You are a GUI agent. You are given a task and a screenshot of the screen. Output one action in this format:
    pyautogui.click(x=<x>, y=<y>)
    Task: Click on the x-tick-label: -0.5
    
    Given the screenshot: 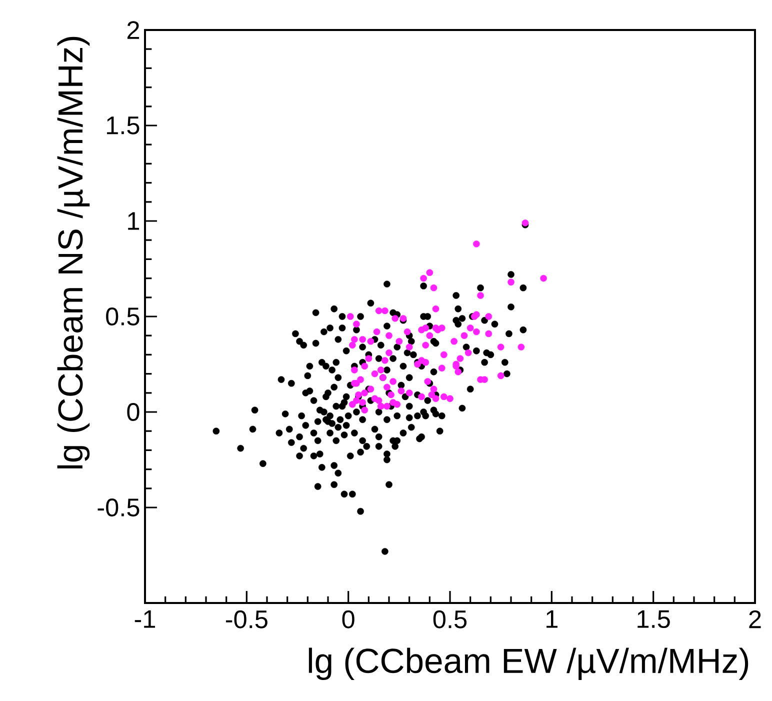 What is the action you would take?
    pyautogui.click(x=247, y=619)
    